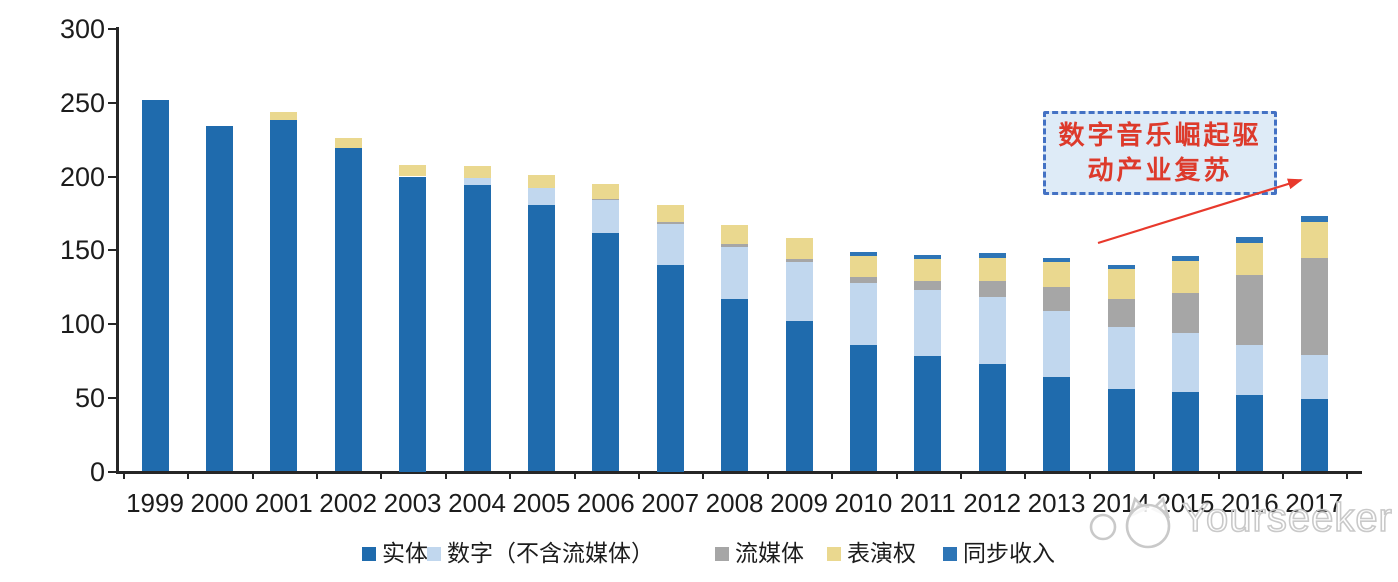 This screenshot has width=1398, height=582. What do you see at coordinates (928, 414) in the screenshot?
I see `bar-2011-physical` at bounding box center [928, 414].